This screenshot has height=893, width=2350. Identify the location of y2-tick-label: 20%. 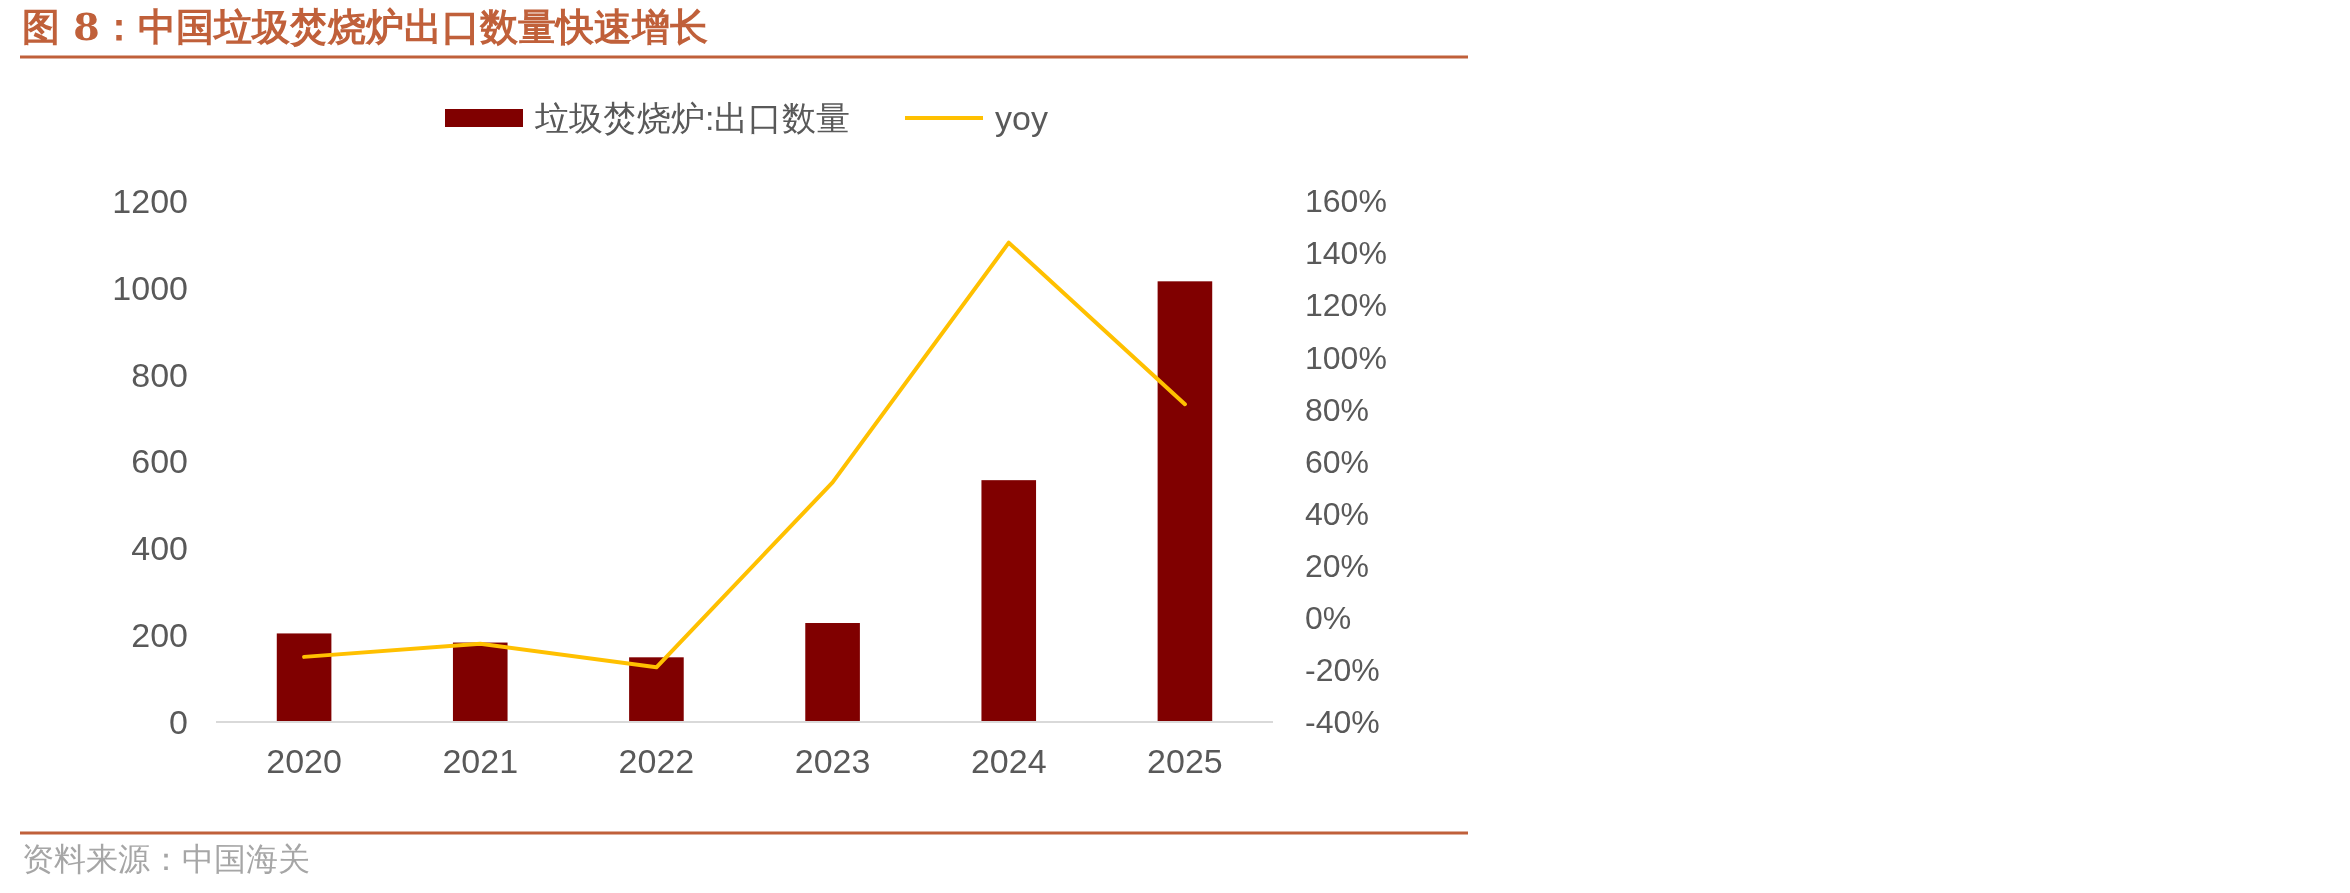
(1337, 565).